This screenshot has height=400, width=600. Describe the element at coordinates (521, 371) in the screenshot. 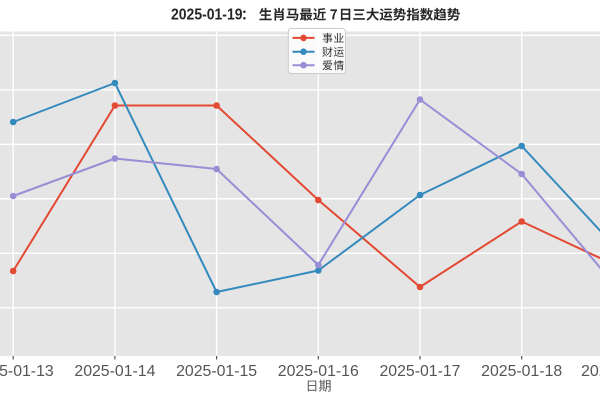

I see `svg-text: 2025-01-18` at that location.